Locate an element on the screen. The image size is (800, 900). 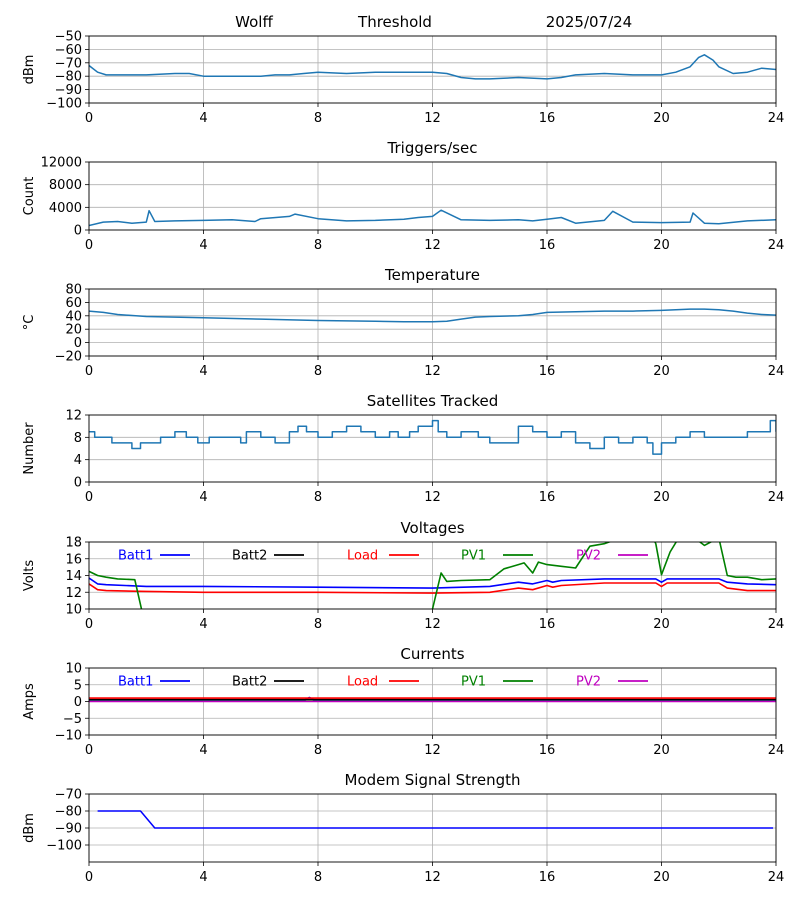
legend-label-load: Load is located at coordinates (362, 682).